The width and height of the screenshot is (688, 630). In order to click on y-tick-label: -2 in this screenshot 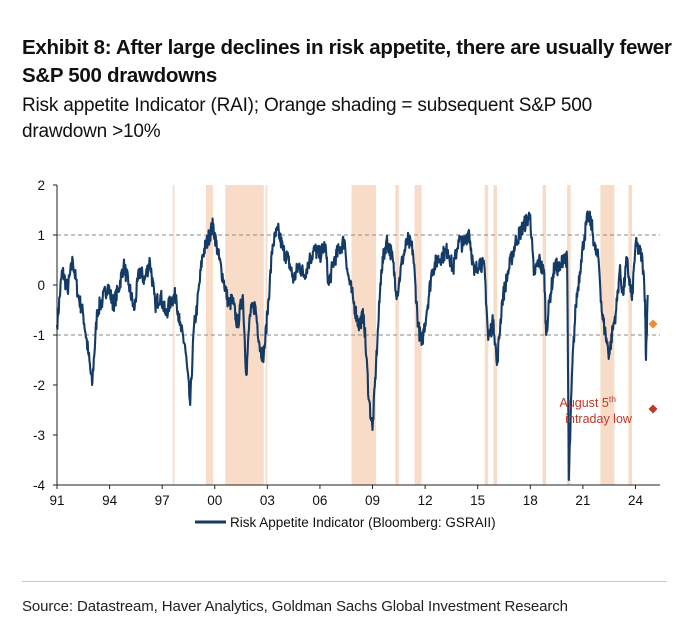, I will do `click(39, 385)`.